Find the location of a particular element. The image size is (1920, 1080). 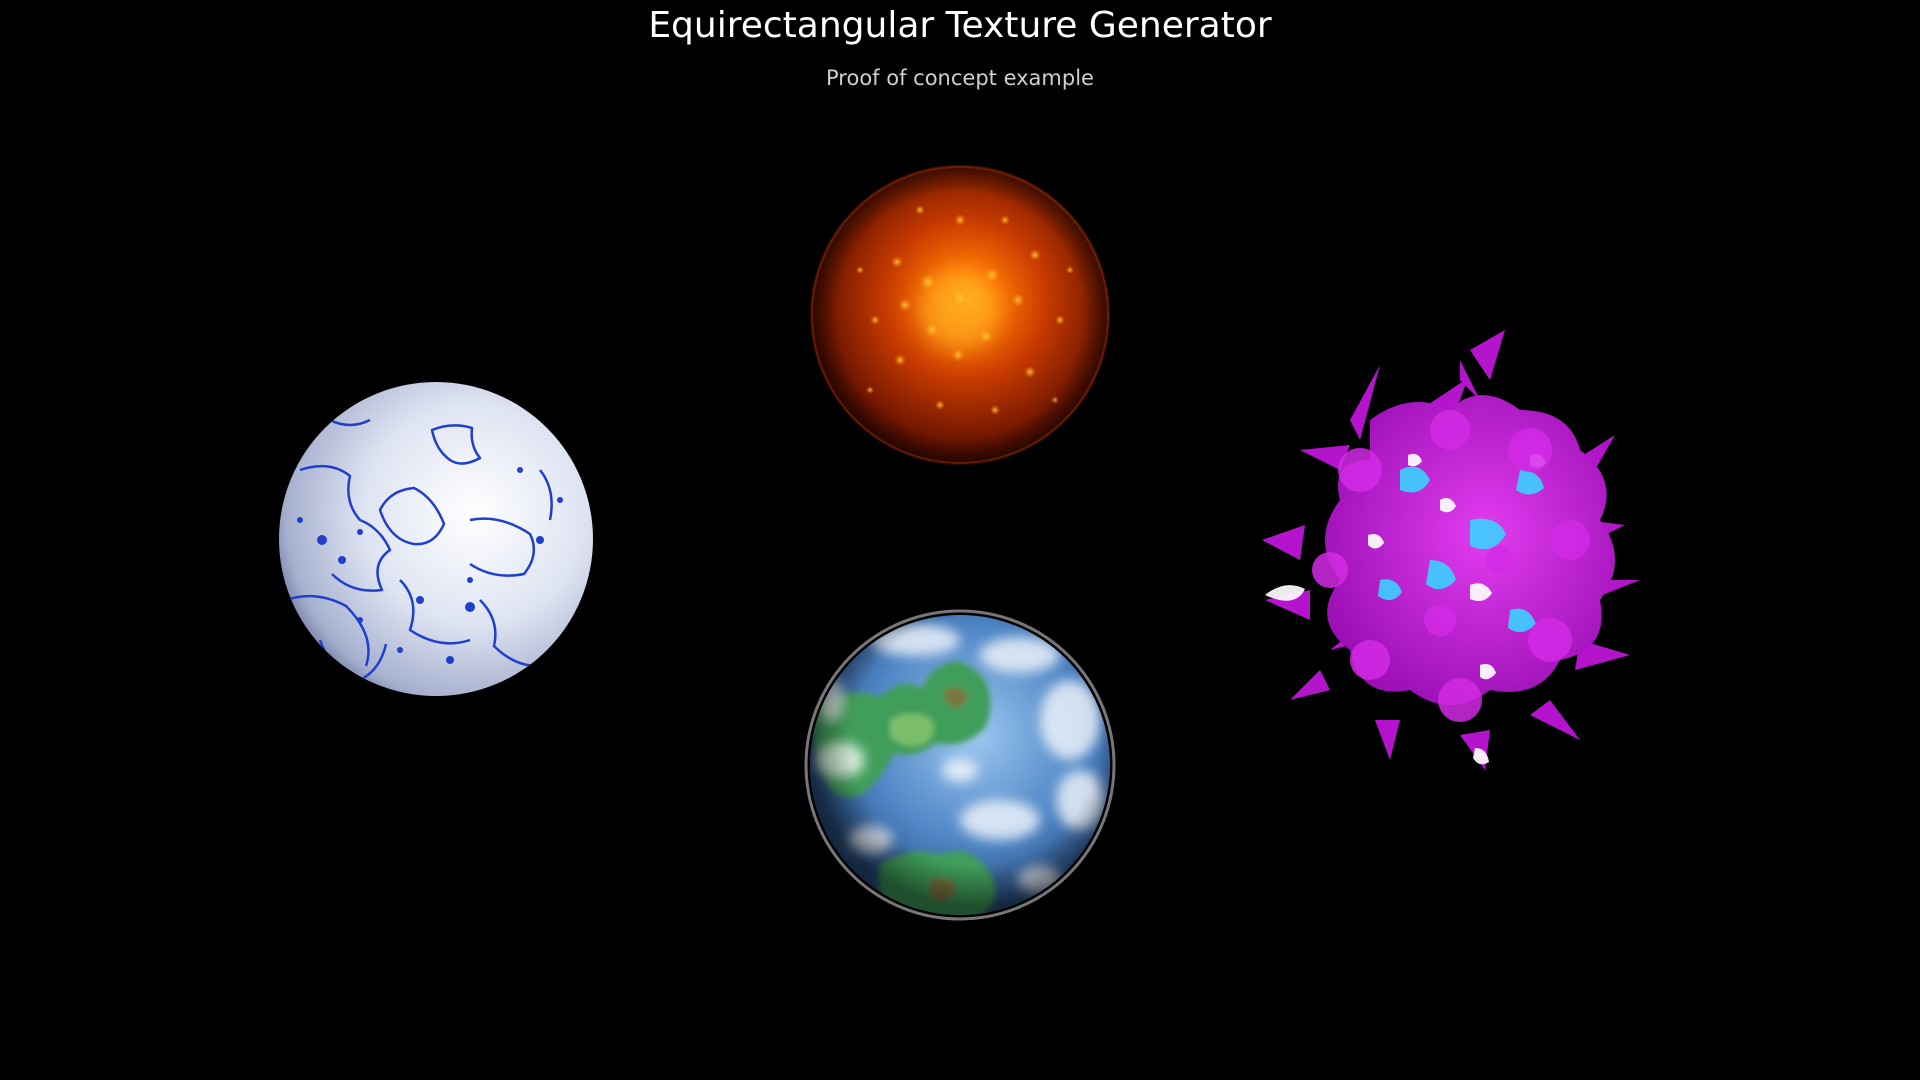

page-subtitle: Proof of concept example is located at coordinates (960, 78).